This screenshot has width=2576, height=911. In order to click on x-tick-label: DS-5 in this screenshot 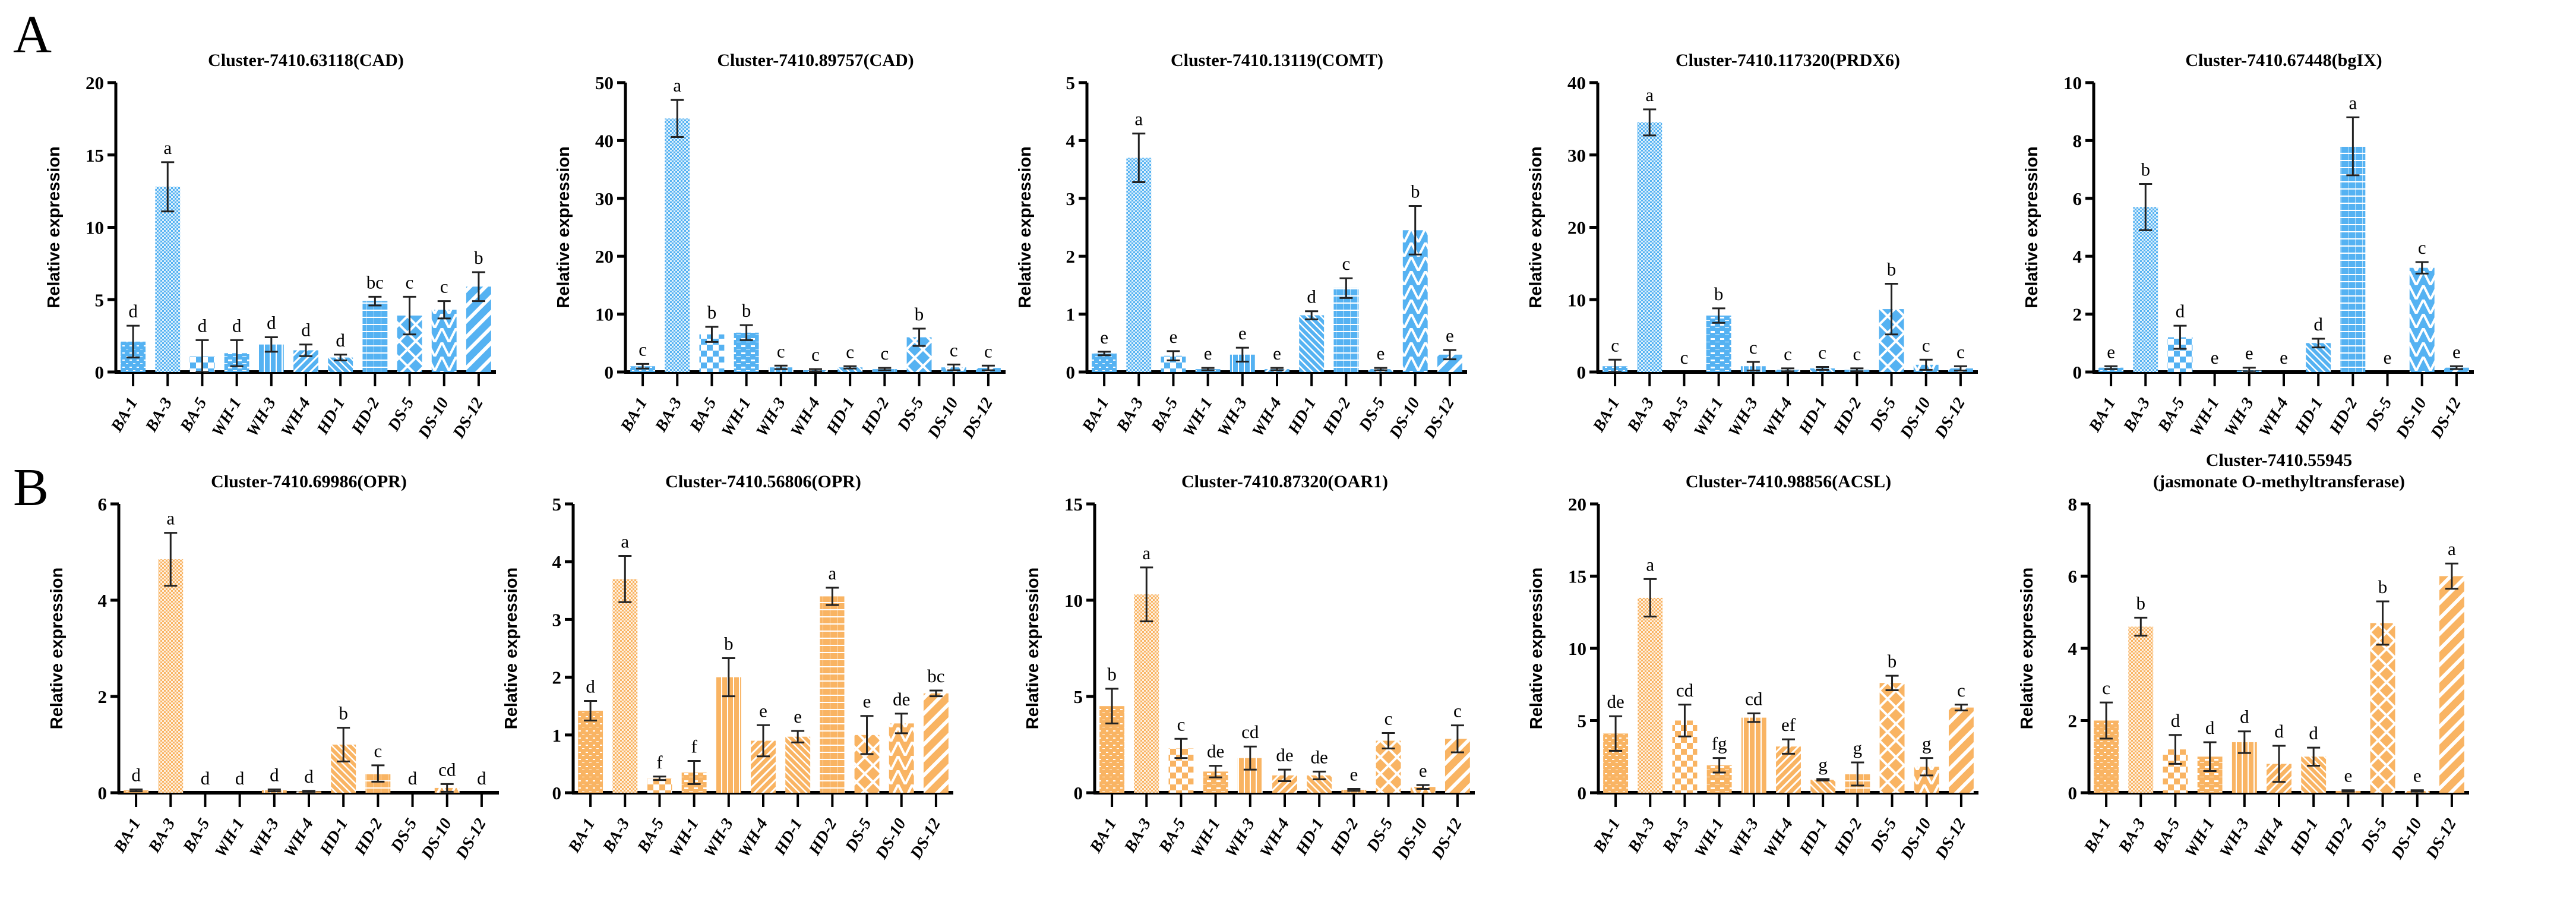, I will do `click(1372, 415)`.